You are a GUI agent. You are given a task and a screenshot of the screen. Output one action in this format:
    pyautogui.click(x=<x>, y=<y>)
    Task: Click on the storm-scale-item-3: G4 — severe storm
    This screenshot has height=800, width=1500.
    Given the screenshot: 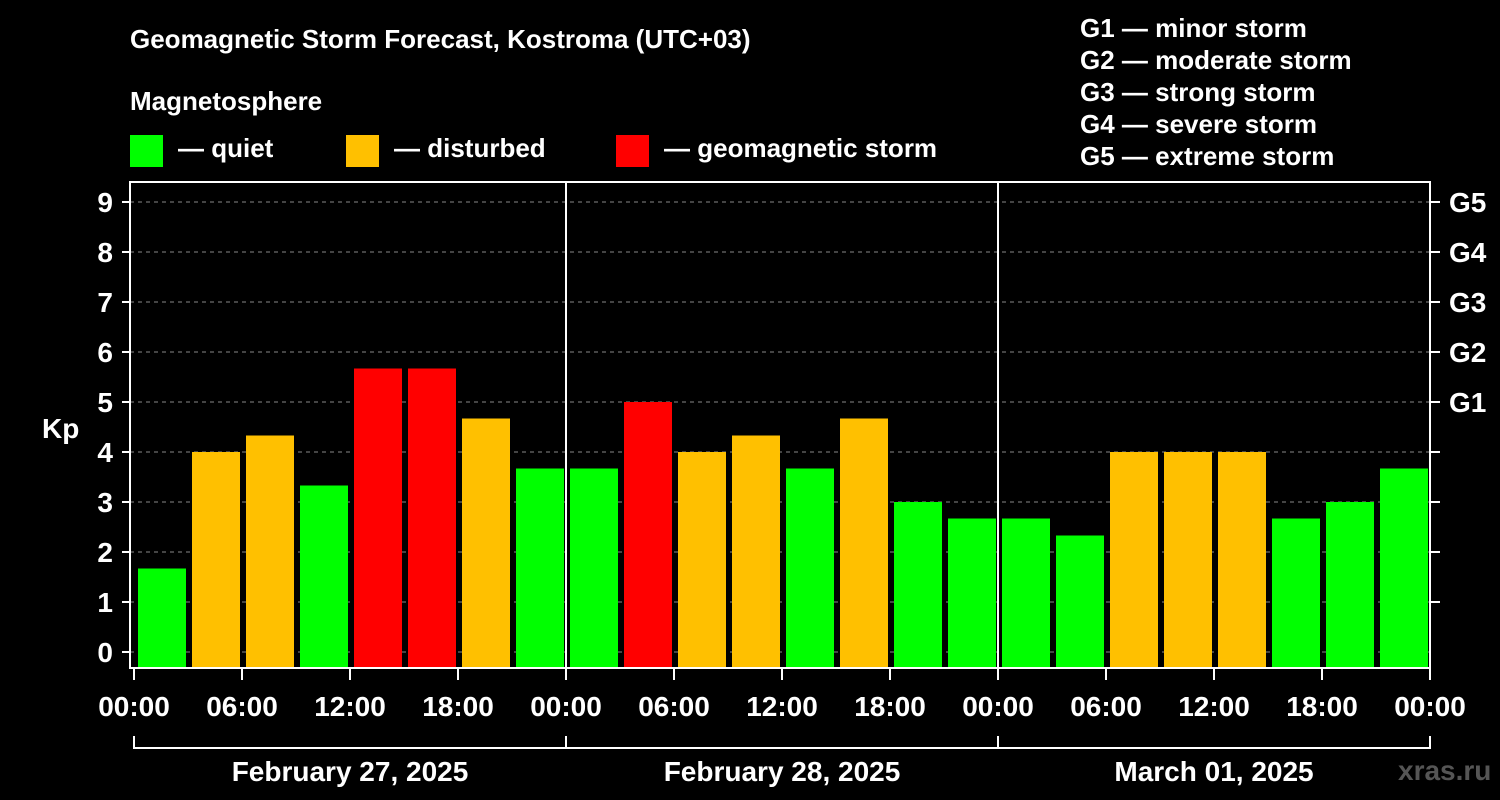 What is the action you would take?
    pyautogui.click(x=1198, y=124)
    